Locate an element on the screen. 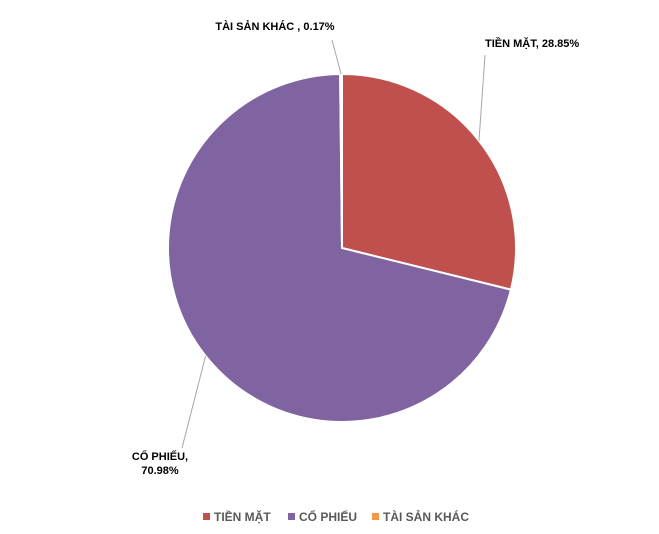  data-label: TÀI SẢN KHÁC , 0.17% is located at coordinates (274, 26).